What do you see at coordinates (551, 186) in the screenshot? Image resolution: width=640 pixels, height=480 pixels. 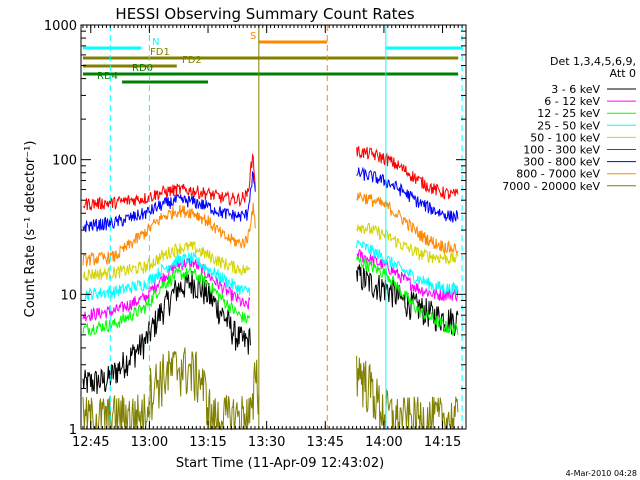 I see `legend-entry-label: 7000 - 20000 keV` at bounding box center [551, 186].